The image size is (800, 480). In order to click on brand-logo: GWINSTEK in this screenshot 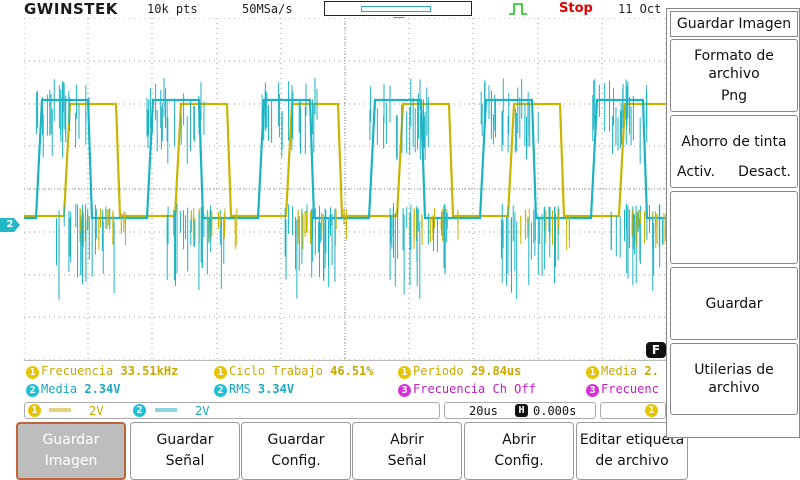, I will do `click(71, 9)`.